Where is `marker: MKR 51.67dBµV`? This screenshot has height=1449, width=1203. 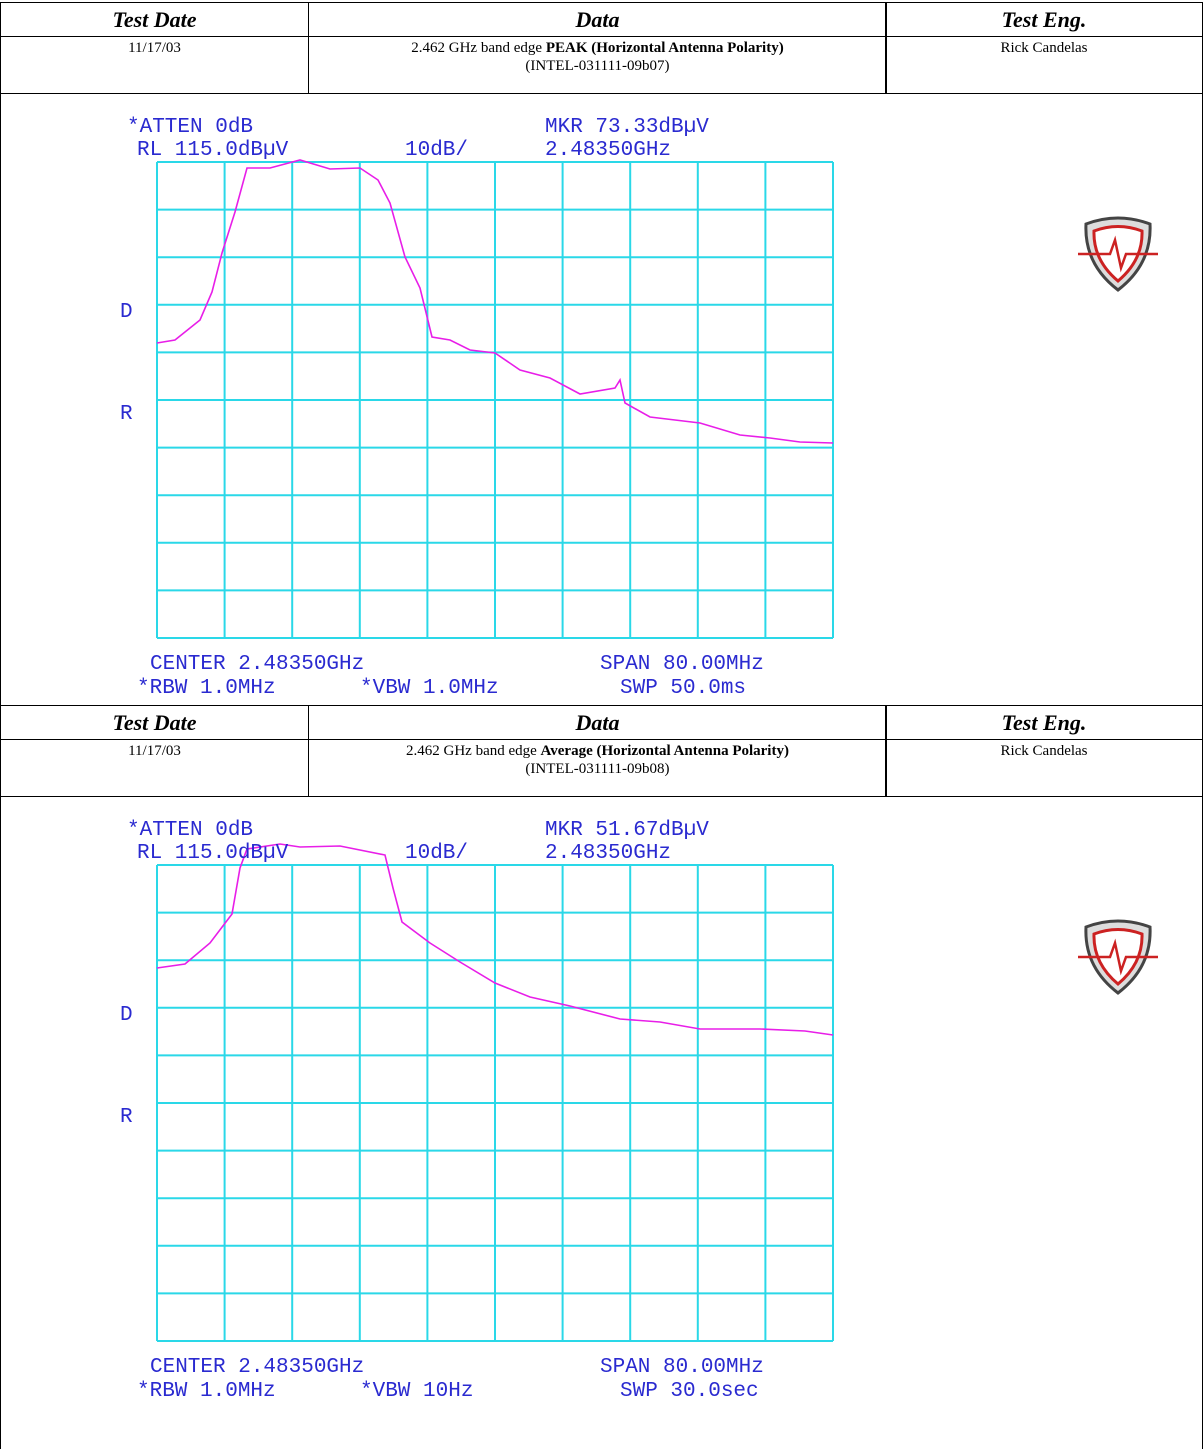
marker: MKR 51.67dBµV is located at coordinates (627, 830).